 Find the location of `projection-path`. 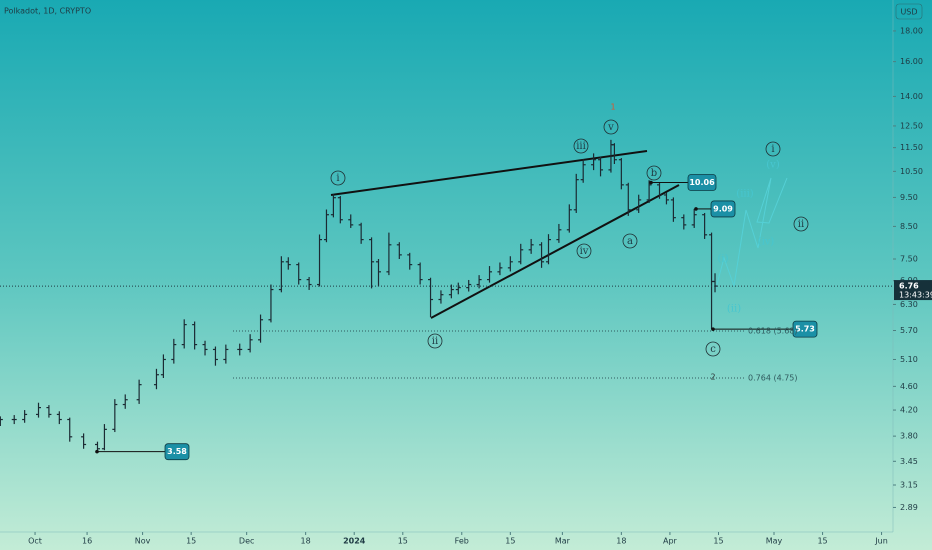

projection-path is located at coordinates (751, 233).